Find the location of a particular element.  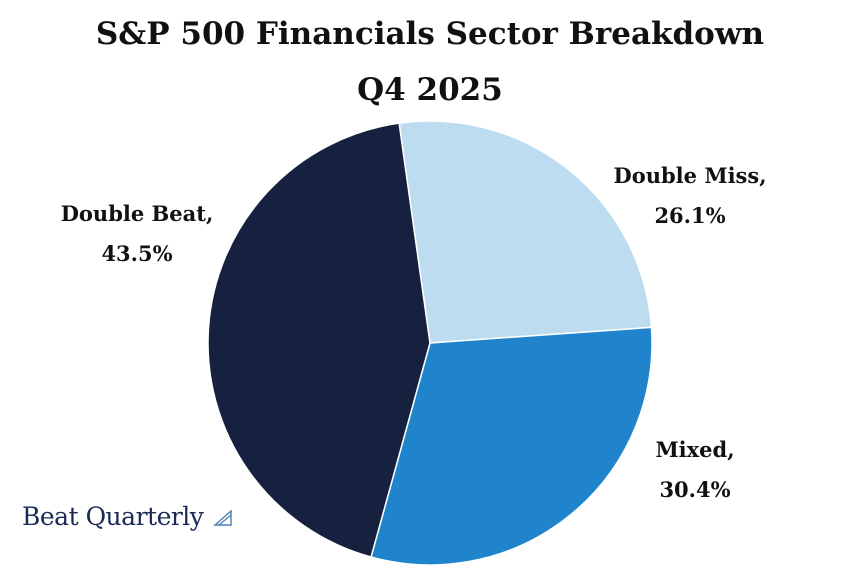

pie-slice-mixed is located at coordinates (511, 446).